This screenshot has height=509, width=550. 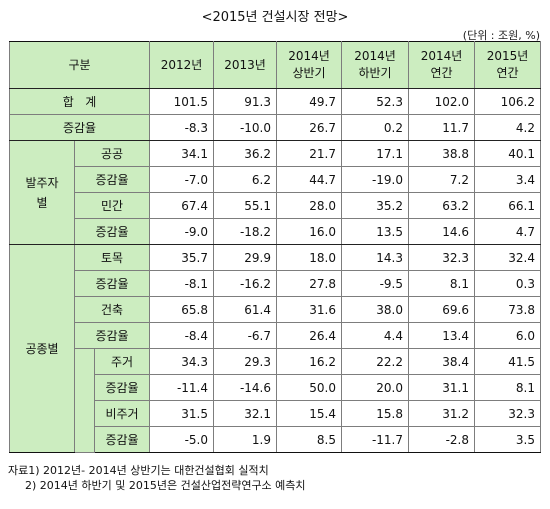 I want to click on table-cell: 31.6, so click(x=309, y=309).